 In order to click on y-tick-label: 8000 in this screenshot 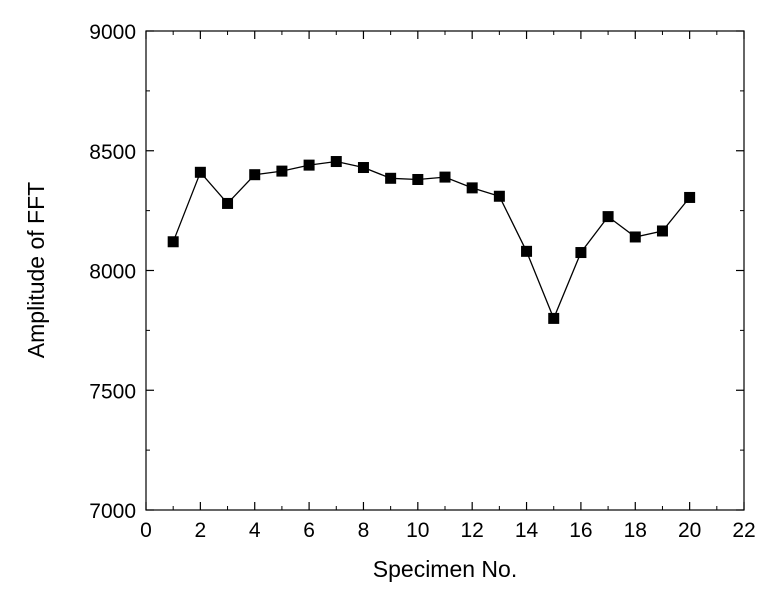, I will do `click(112, 272)`.